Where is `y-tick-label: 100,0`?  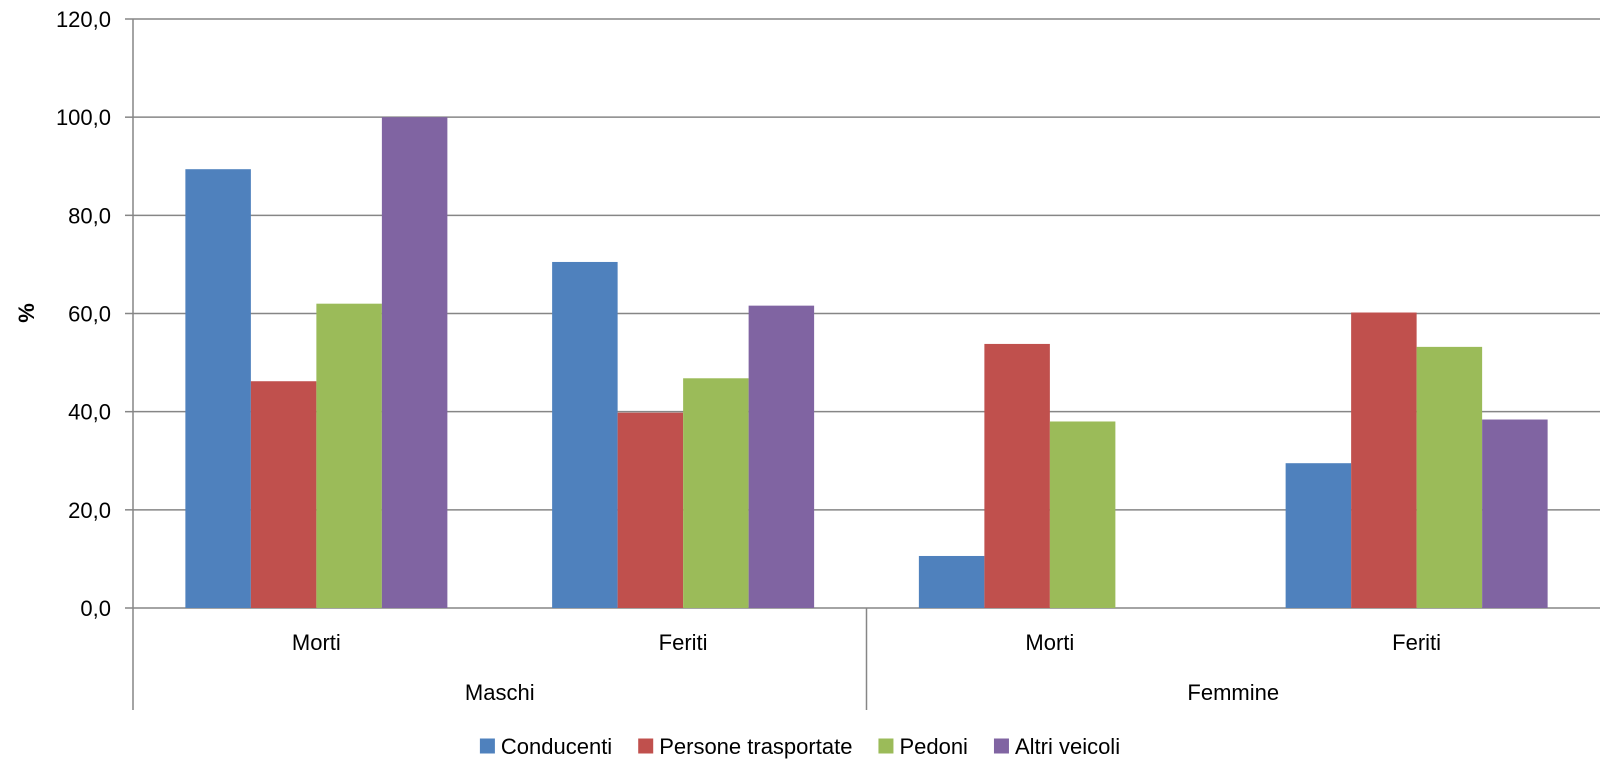
y-tick-label: 100,0 is located at coordinates (83, 117).